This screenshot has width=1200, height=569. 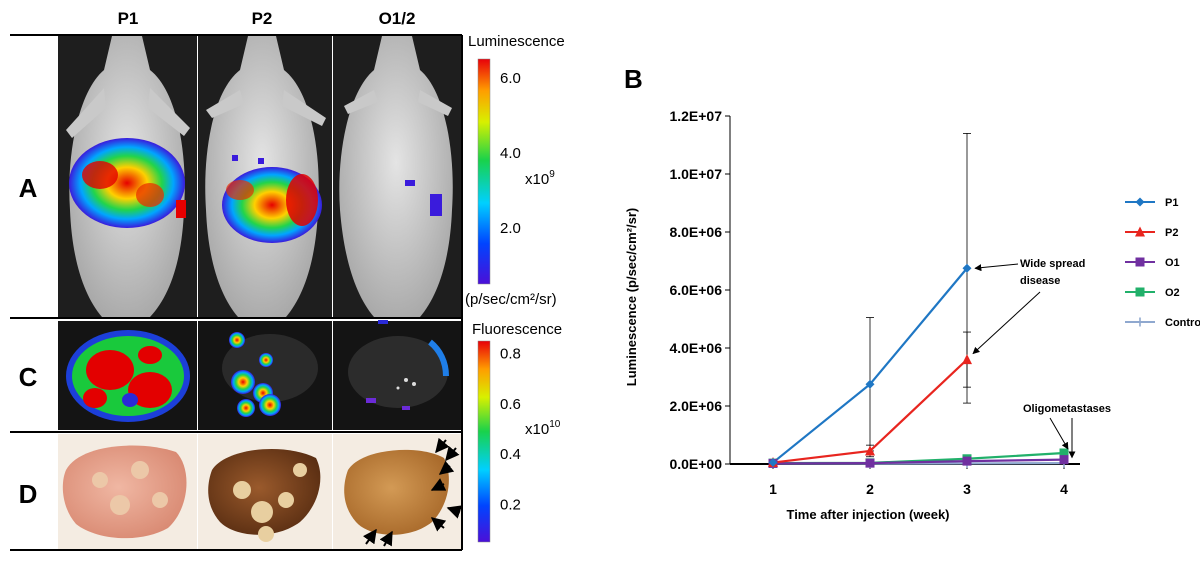 I want to click on annotation-wide-spread: Wide spread disease, so click(x=1028, y=306).